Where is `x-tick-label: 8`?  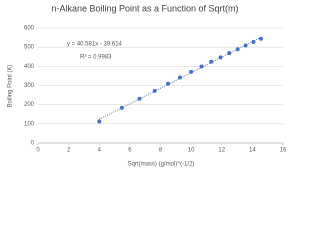
x-tick-label: 8 is located at coordinates (161, 151).